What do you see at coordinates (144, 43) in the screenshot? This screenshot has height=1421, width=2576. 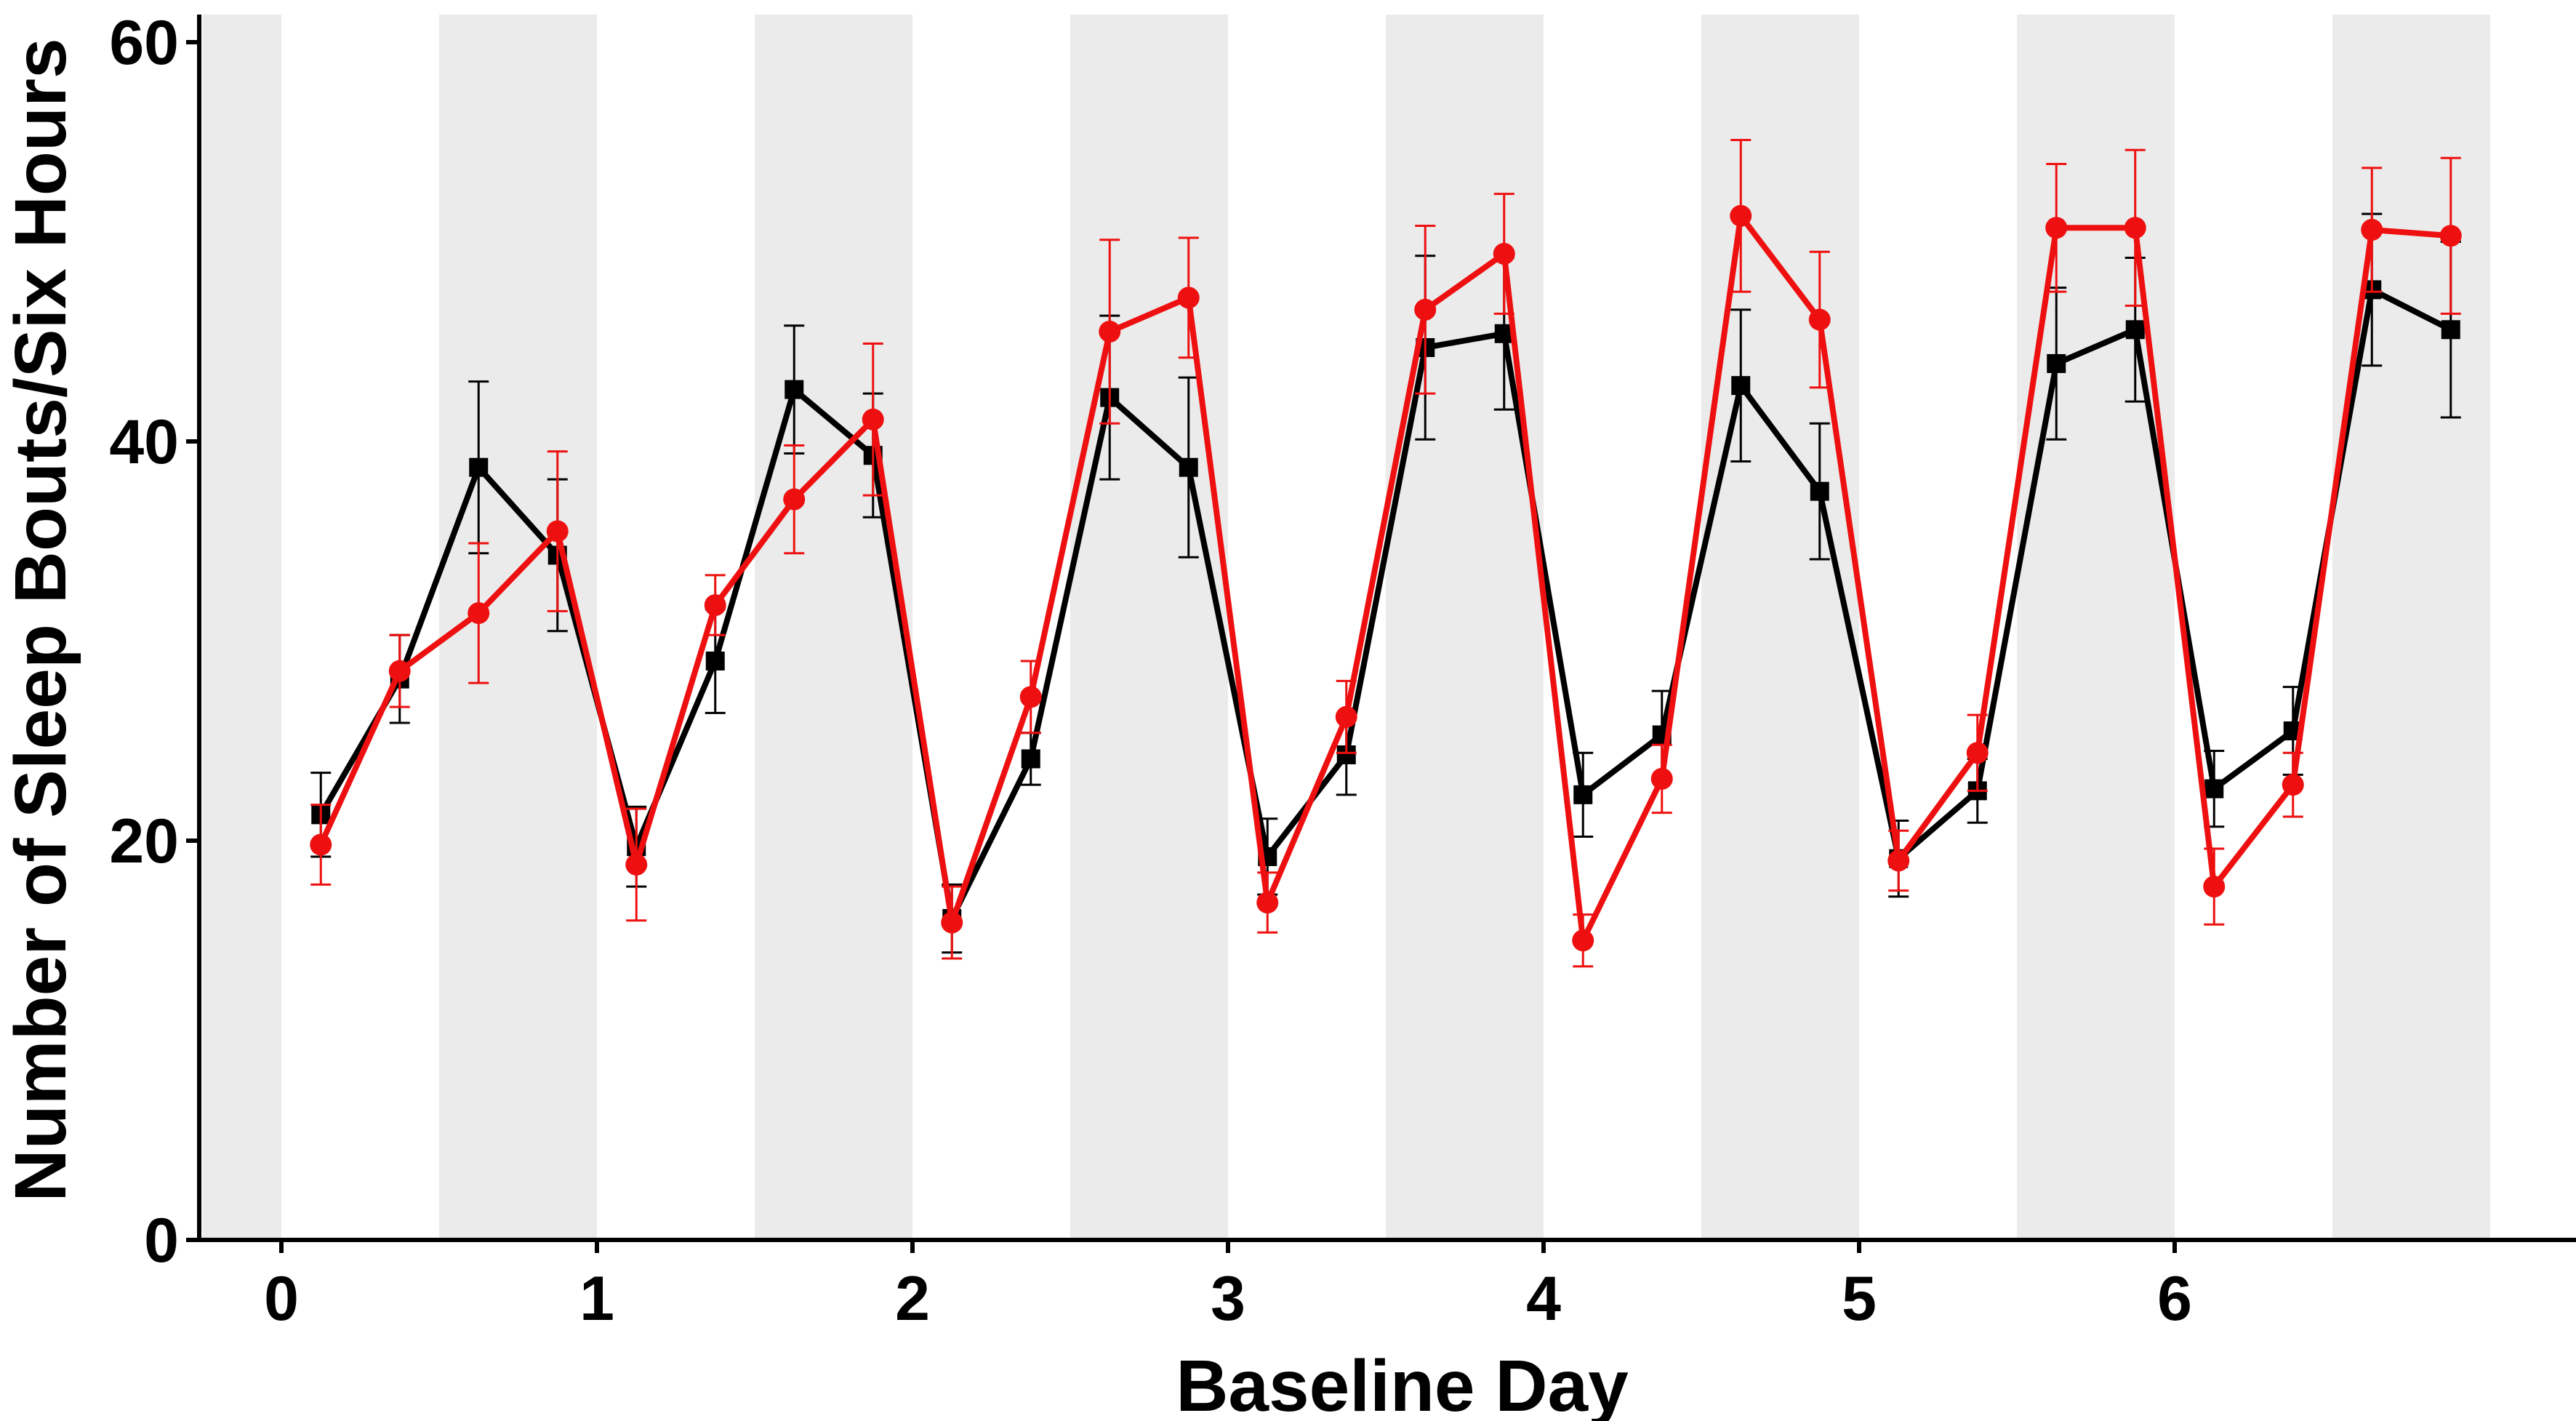 I see `y-tick-label: 60` at bounding box center [144, 43].